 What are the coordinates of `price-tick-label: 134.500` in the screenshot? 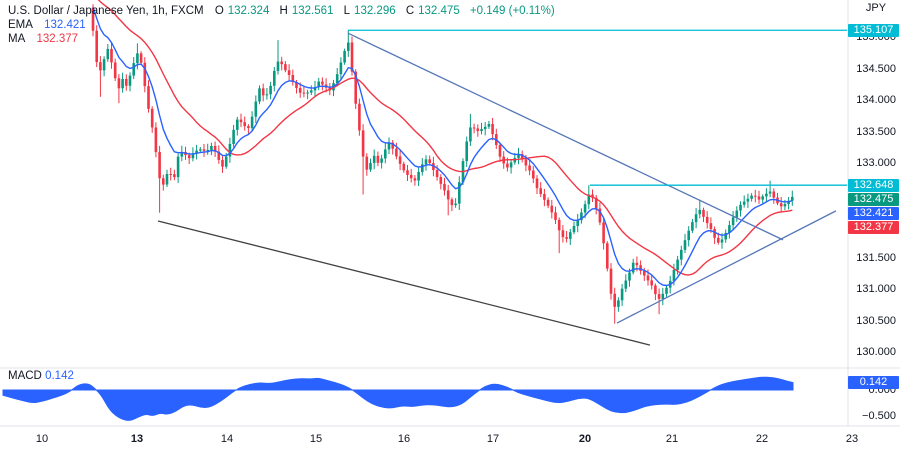 It's located at (876, 68).